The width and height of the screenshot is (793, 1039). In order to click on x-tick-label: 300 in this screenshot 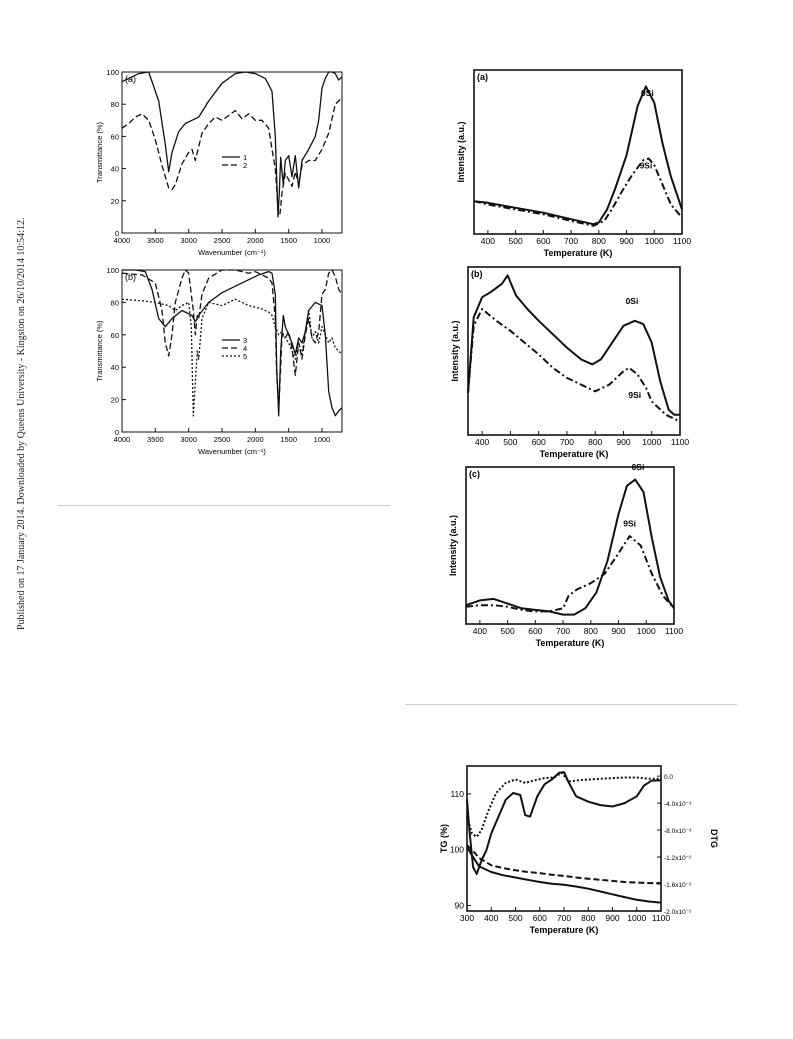, I will do `click(467, 918)`.